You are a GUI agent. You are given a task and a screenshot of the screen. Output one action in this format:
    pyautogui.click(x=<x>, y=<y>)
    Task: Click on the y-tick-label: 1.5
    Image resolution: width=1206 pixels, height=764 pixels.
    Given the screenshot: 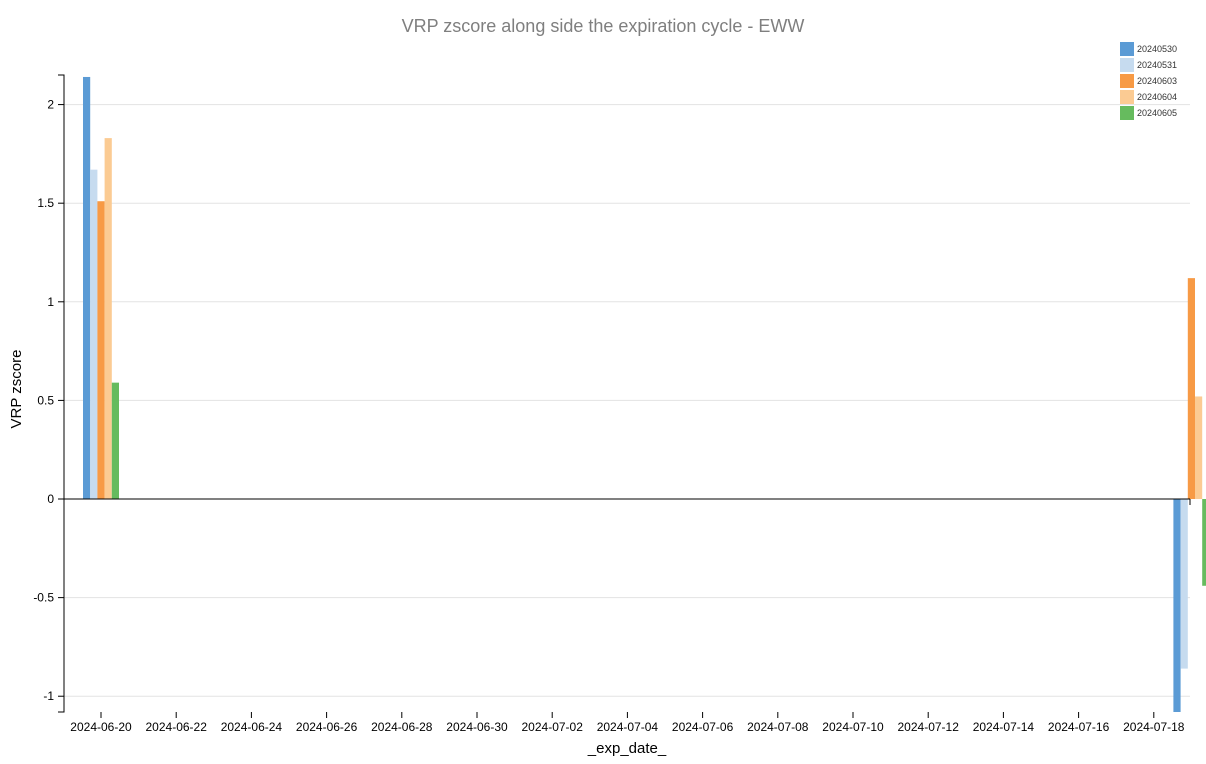 What is the action you would take?
    pyautogui.click(x=45, y=203)
    